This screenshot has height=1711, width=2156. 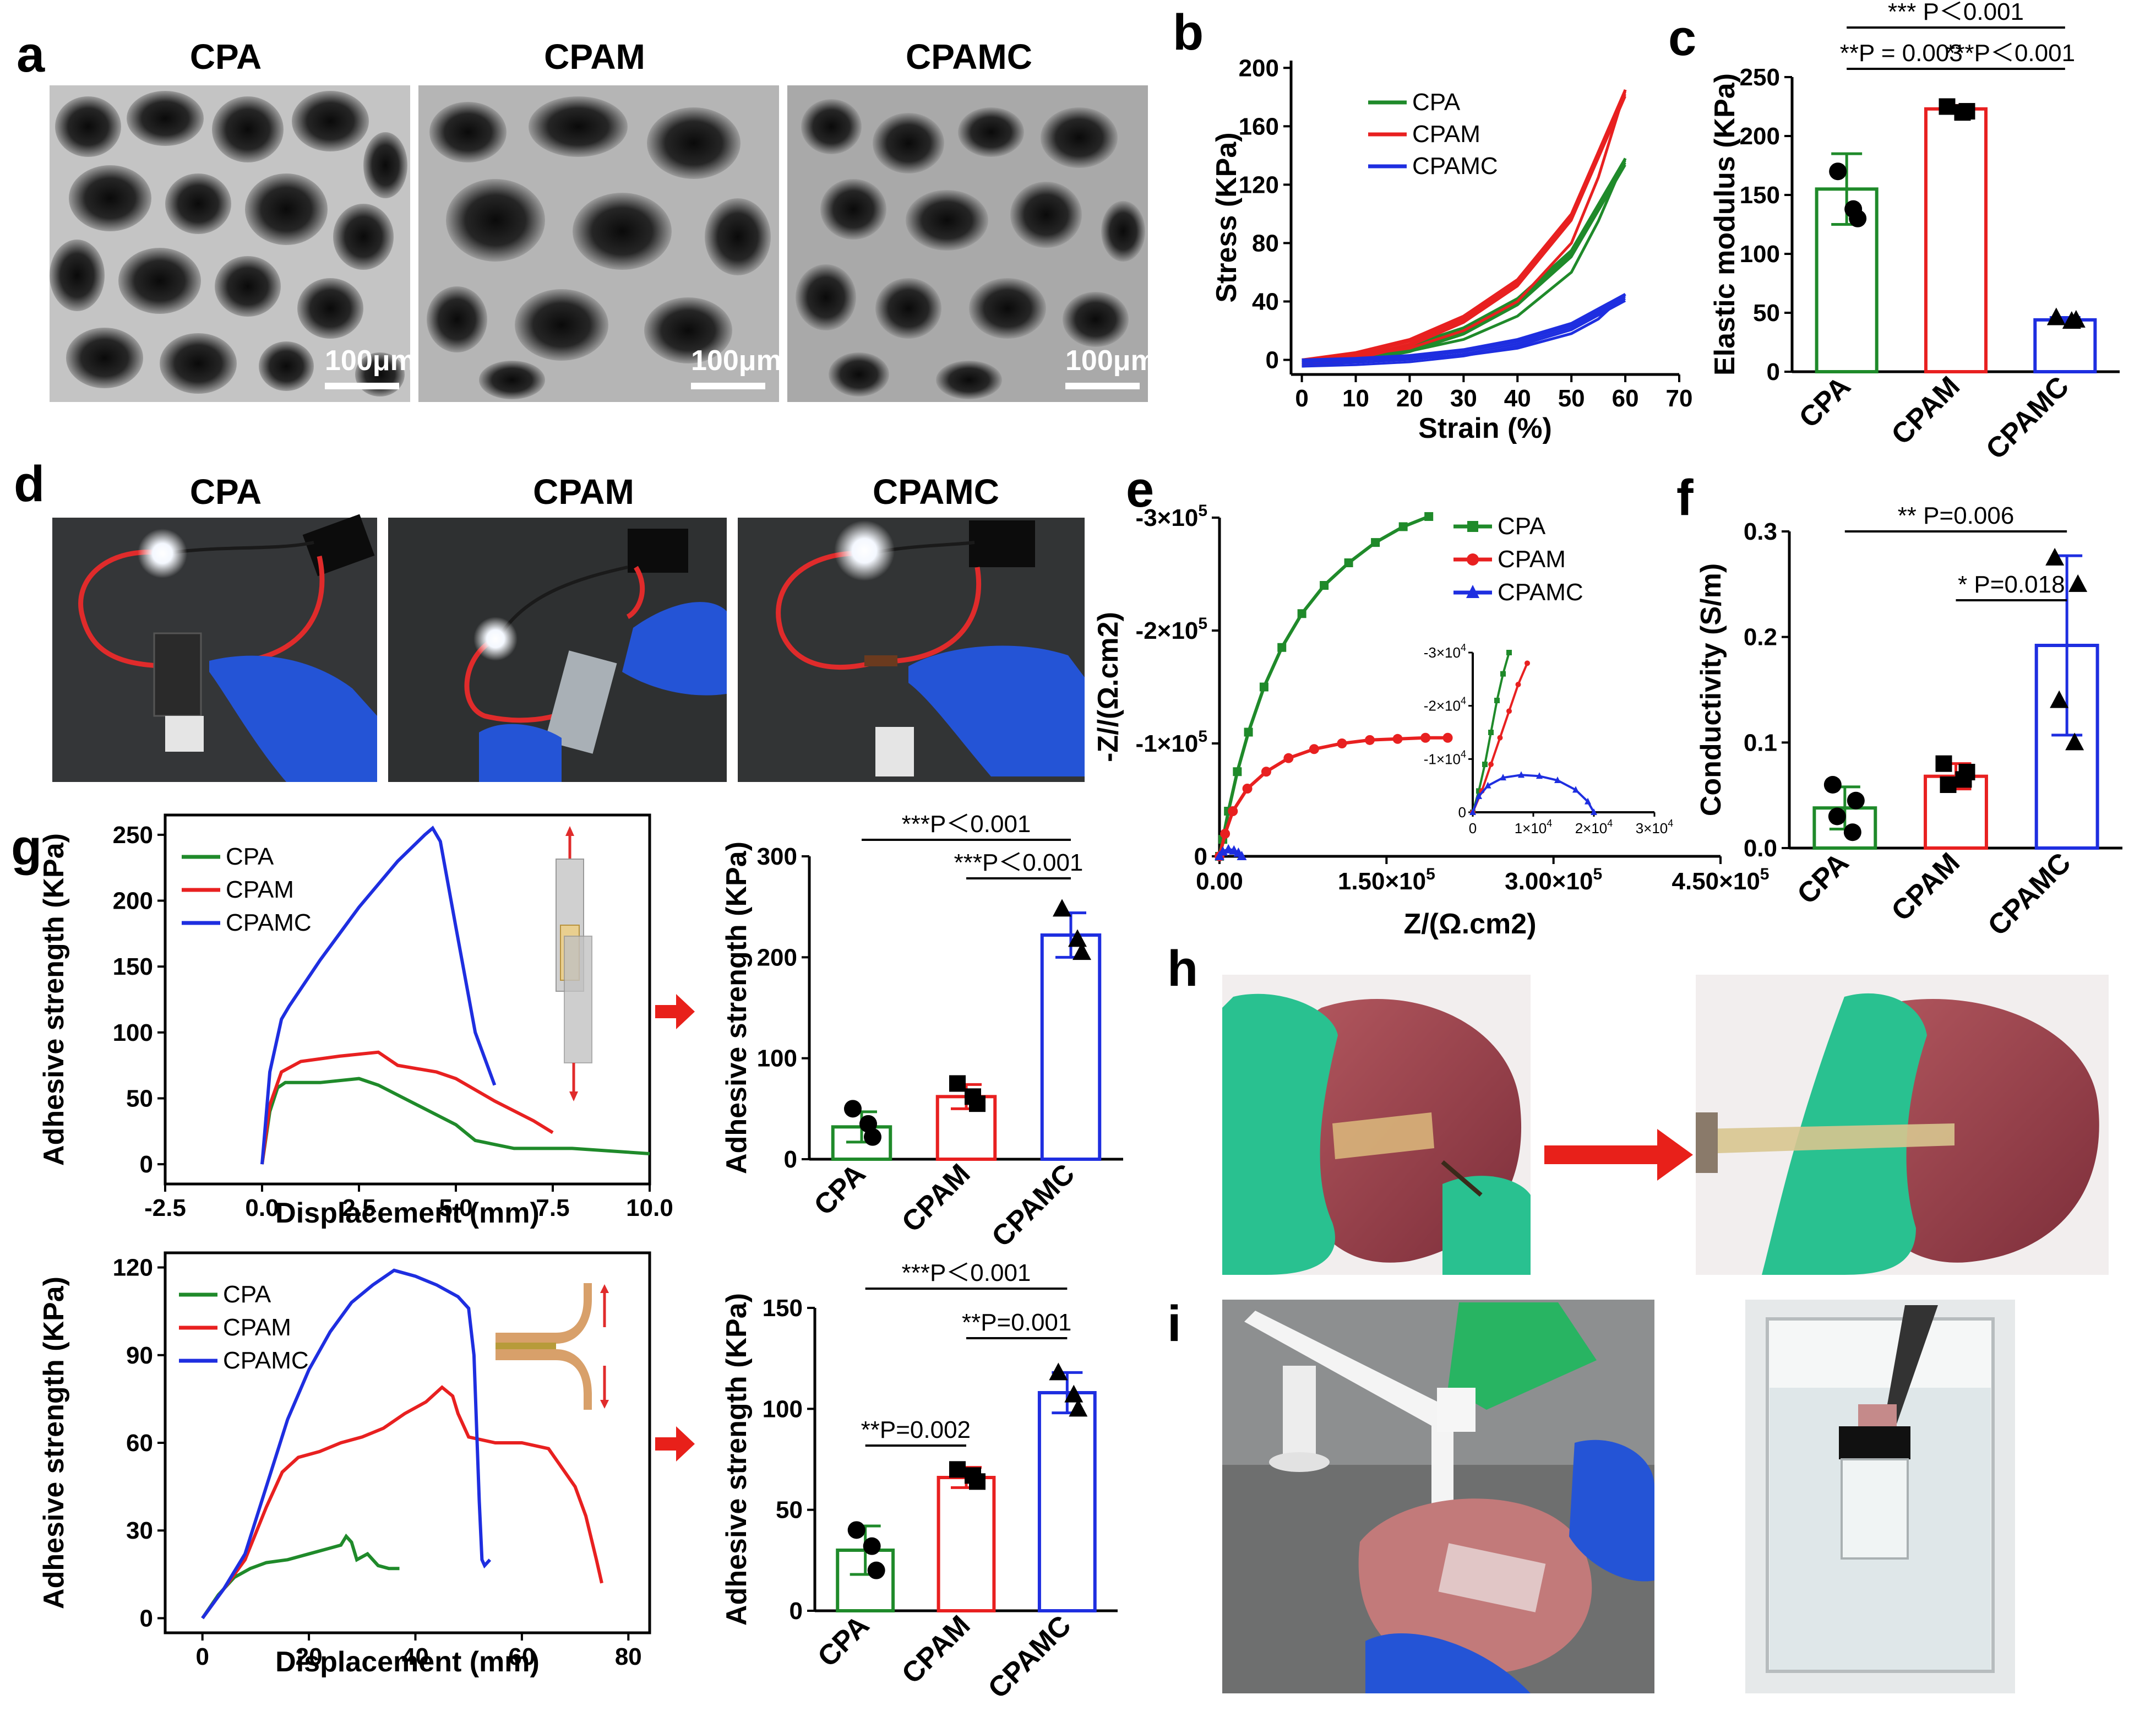 I want to click on y-tick-label: 40, so click(x=1266, y=301).